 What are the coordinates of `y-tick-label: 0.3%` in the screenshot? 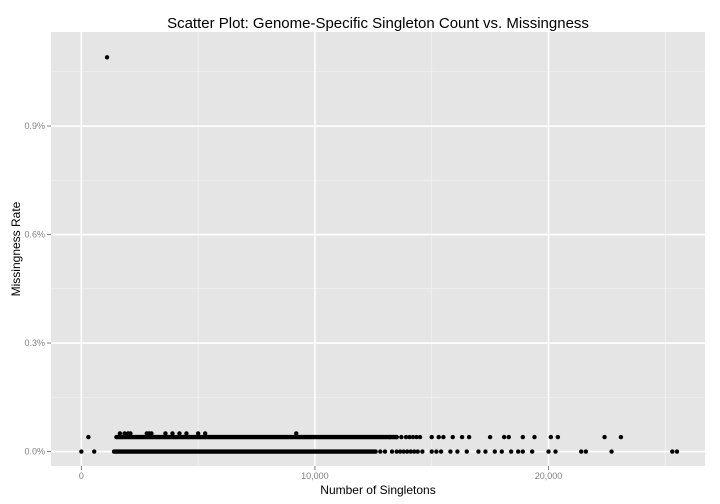 It's located at (34, 343).